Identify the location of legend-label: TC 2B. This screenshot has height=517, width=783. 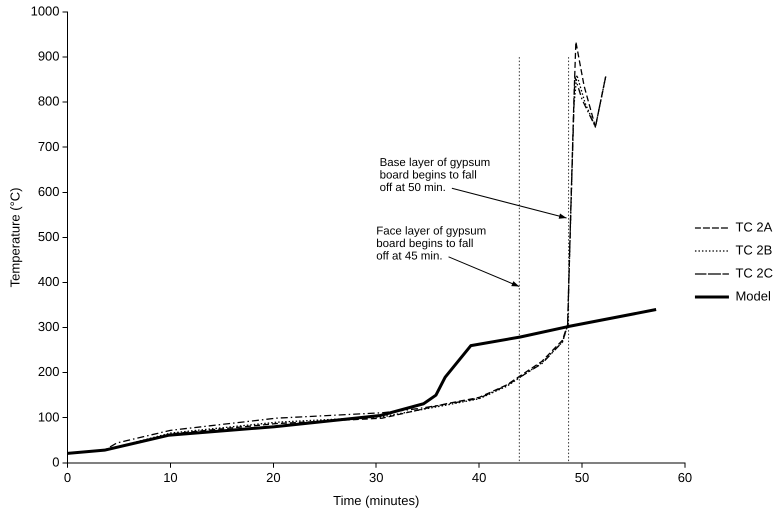
(753, 250).